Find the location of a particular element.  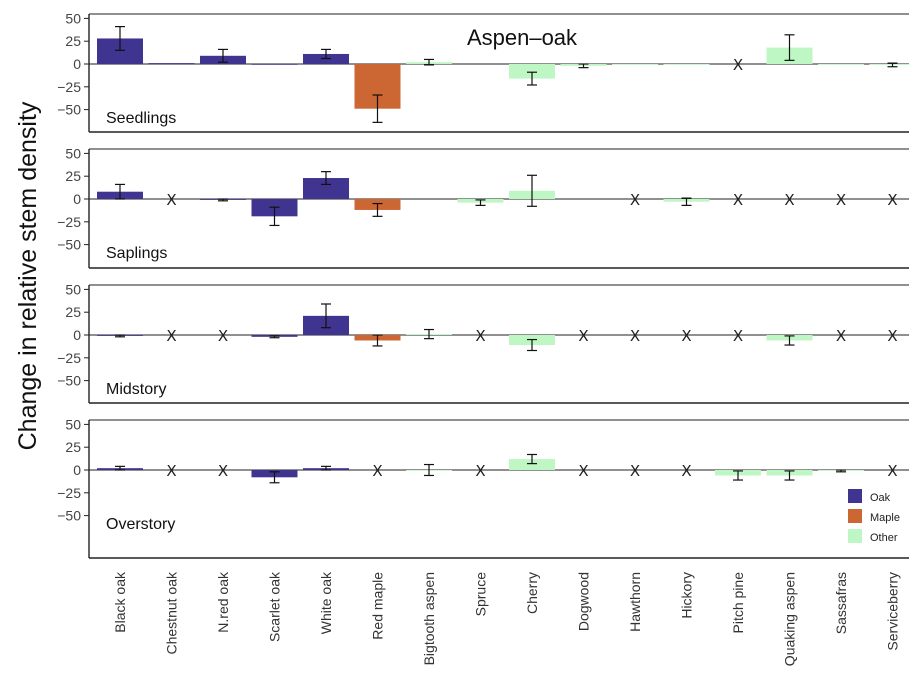

panel-label-midstory: Midstory is located at coordinates (136, 389).